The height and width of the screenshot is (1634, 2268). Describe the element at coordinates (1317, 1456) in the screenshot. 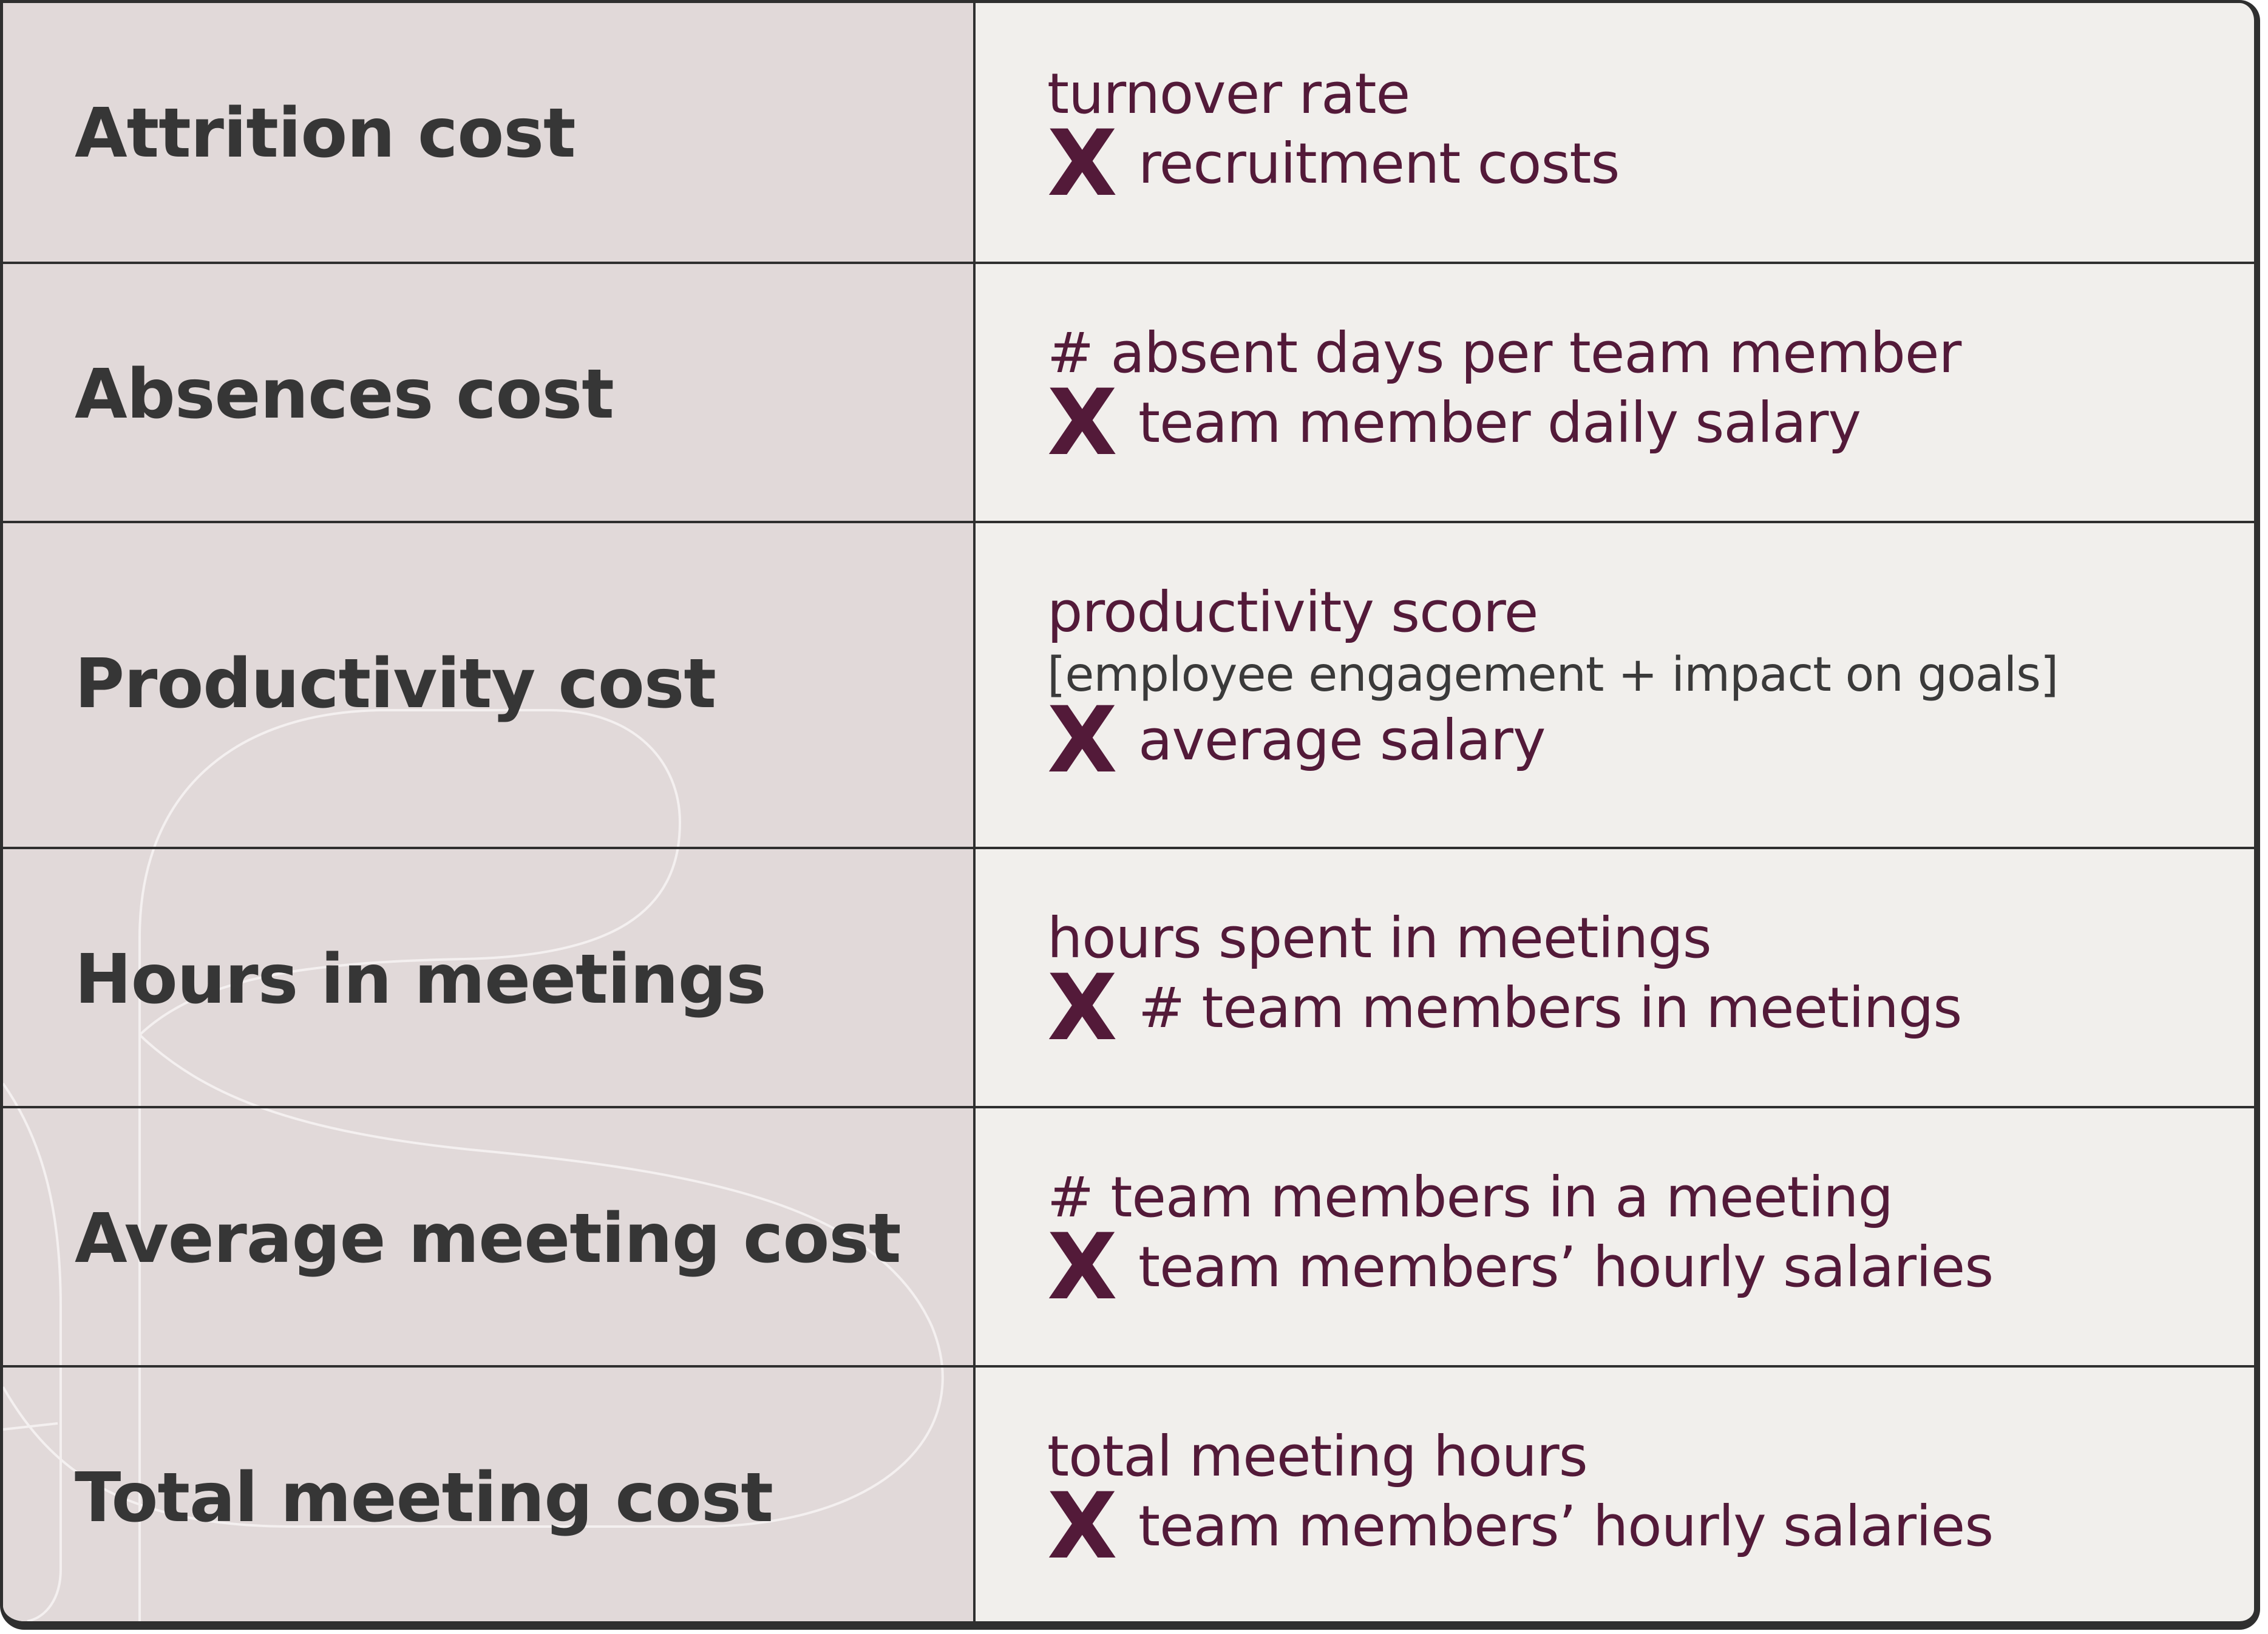

I see `formula-first-term: total meeting hours` at that location.